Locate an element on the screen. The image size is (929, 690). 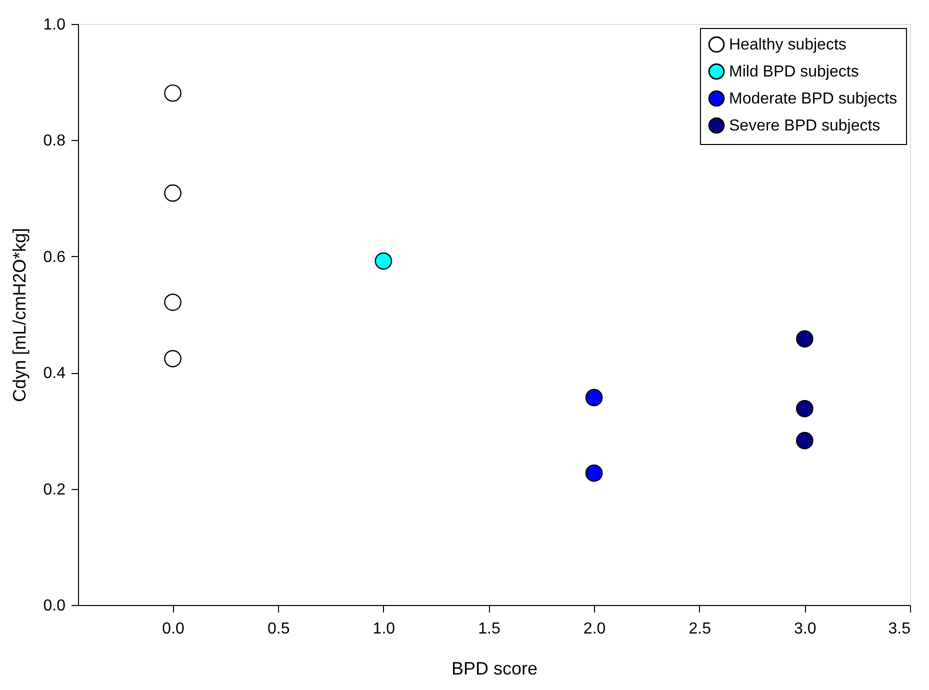
legend-label: Moderate BPD subjects is located at coordinates (813, 99).